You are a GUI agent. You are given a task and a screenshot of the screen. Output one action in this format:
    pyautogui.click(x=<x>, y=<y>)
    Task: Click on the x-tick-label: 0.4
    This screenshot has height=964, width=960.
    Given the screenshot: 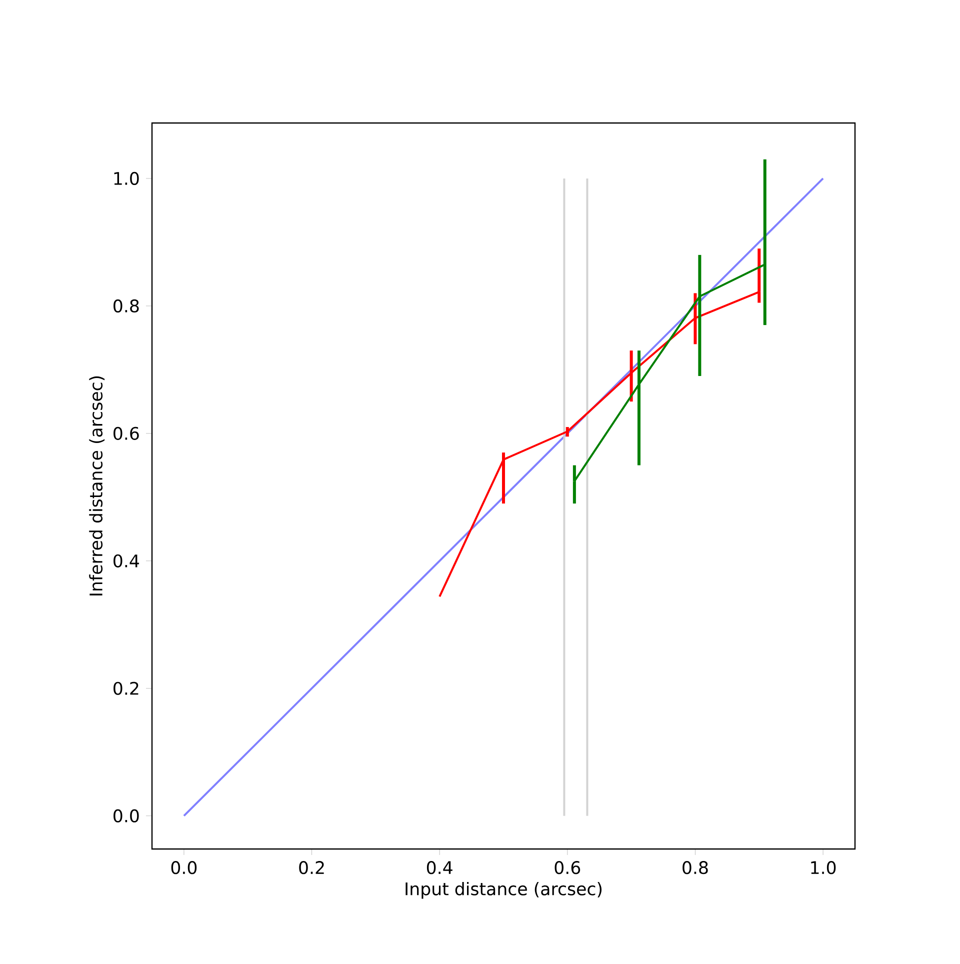 What is the action you would take?
    pyautogui.click(x=439, y=867)
    